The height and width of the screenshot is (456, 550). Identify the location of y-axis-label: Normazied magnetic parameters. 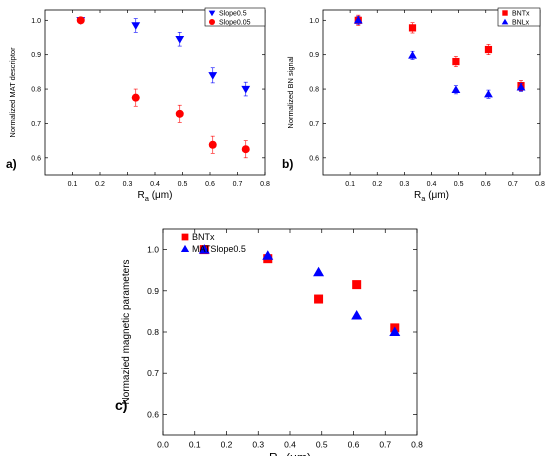
(126, 331).